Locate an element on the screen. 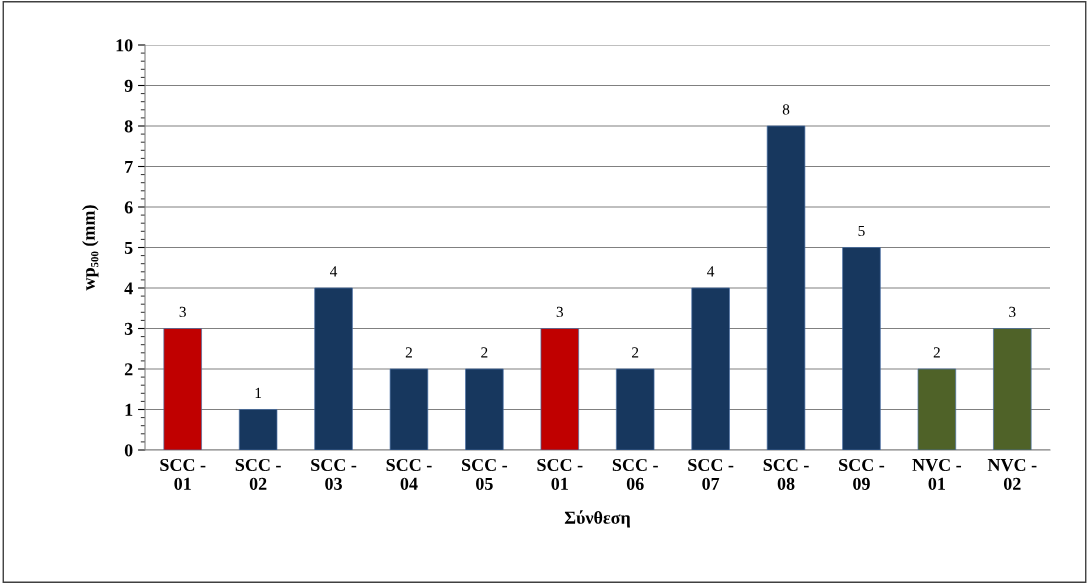 Image resolution: width=1089 pixels, height=584 pixels. x-tick-label: SCC - 07 is located at coordinates (711, 474).